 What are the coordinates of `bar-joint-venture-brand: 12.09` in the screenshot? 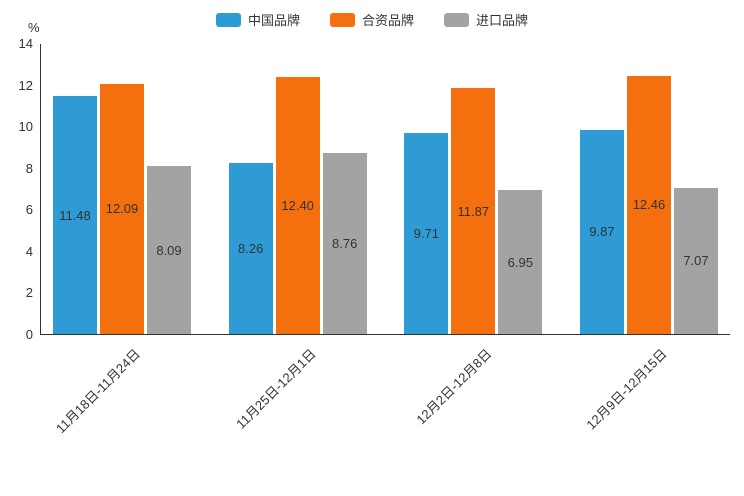 It's located at (122, 208).